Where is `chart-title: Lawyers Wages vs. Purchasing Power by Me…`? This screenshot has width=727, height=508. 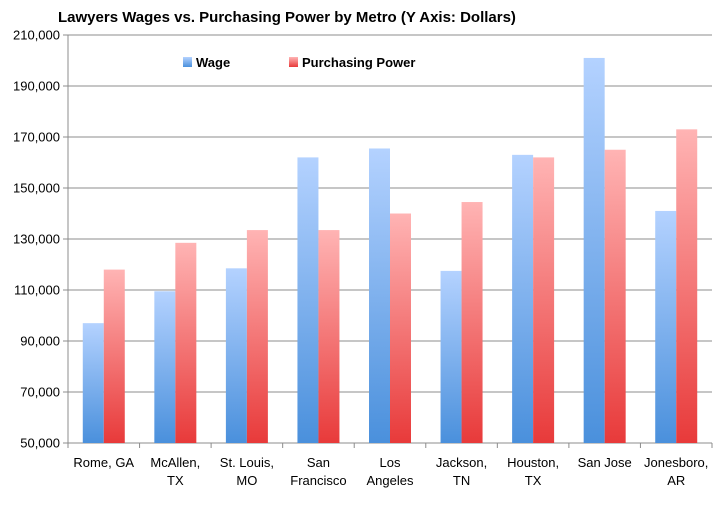 chart-title: Lawyers Wages vs. Purchasing Power by Me… is located at coordinates (287, 17).